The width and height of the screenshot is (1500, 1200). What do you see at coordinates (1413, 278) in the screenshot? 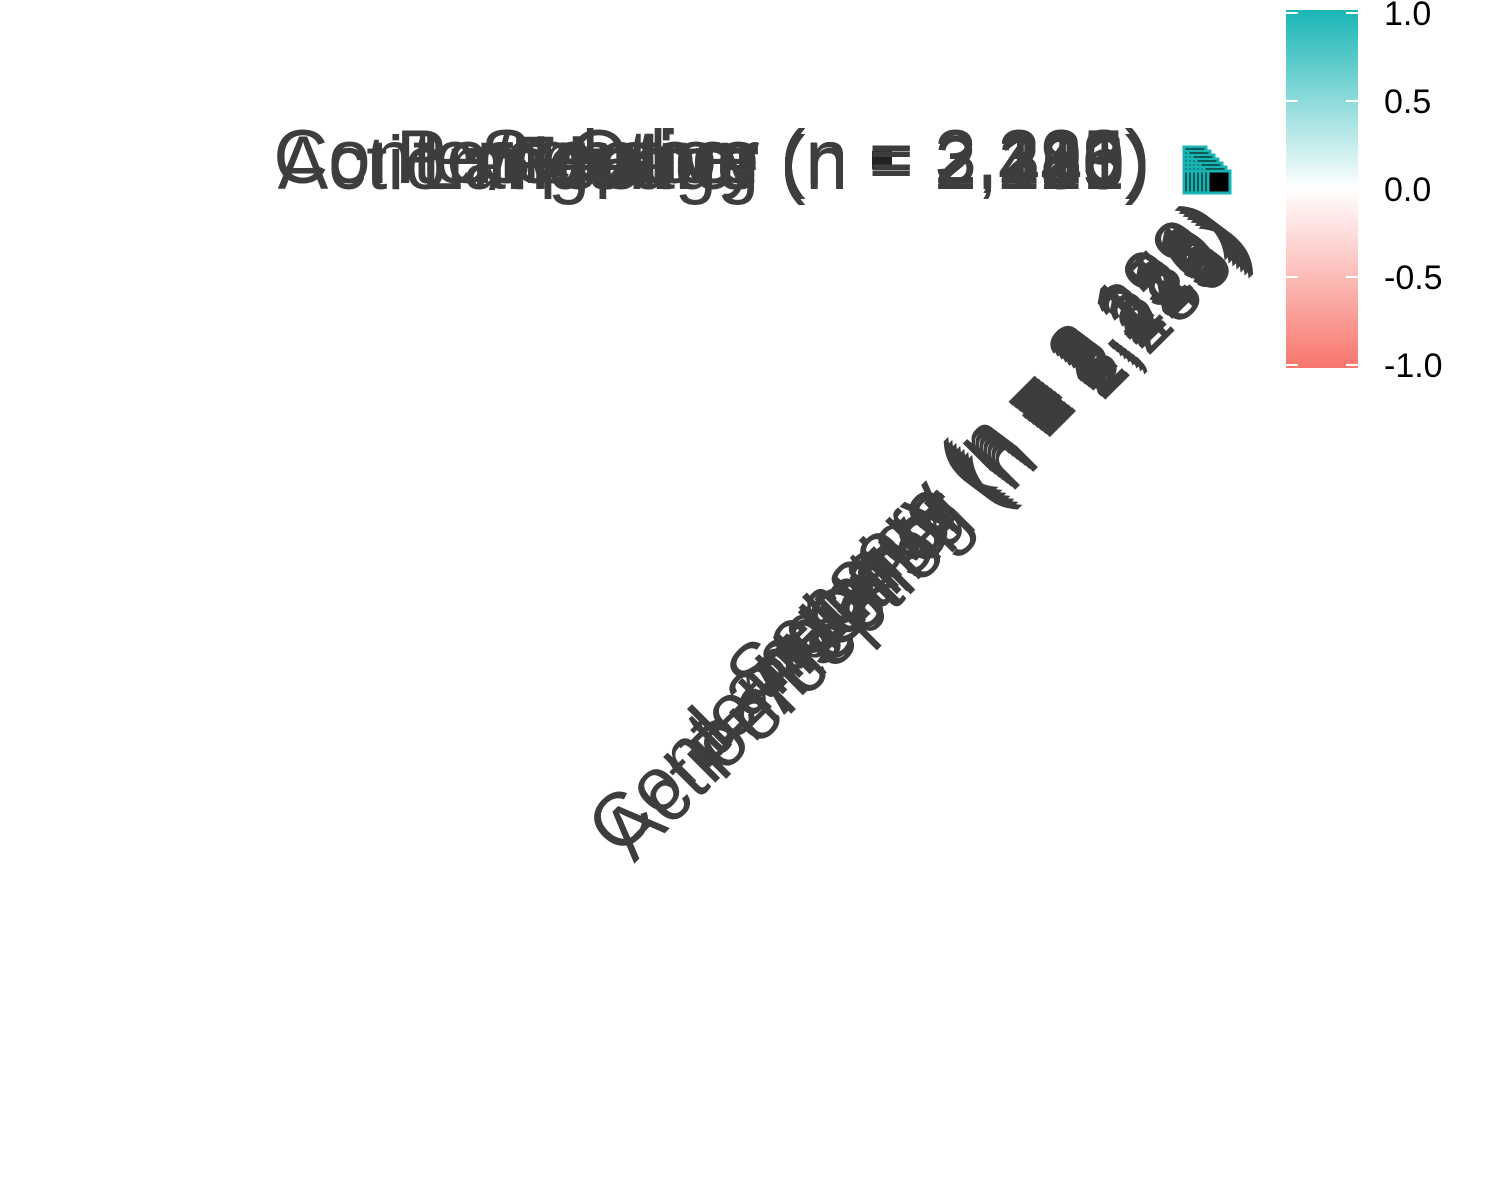
I see `legend-tick-label: -0.5` at bounding box center [1413, 278].